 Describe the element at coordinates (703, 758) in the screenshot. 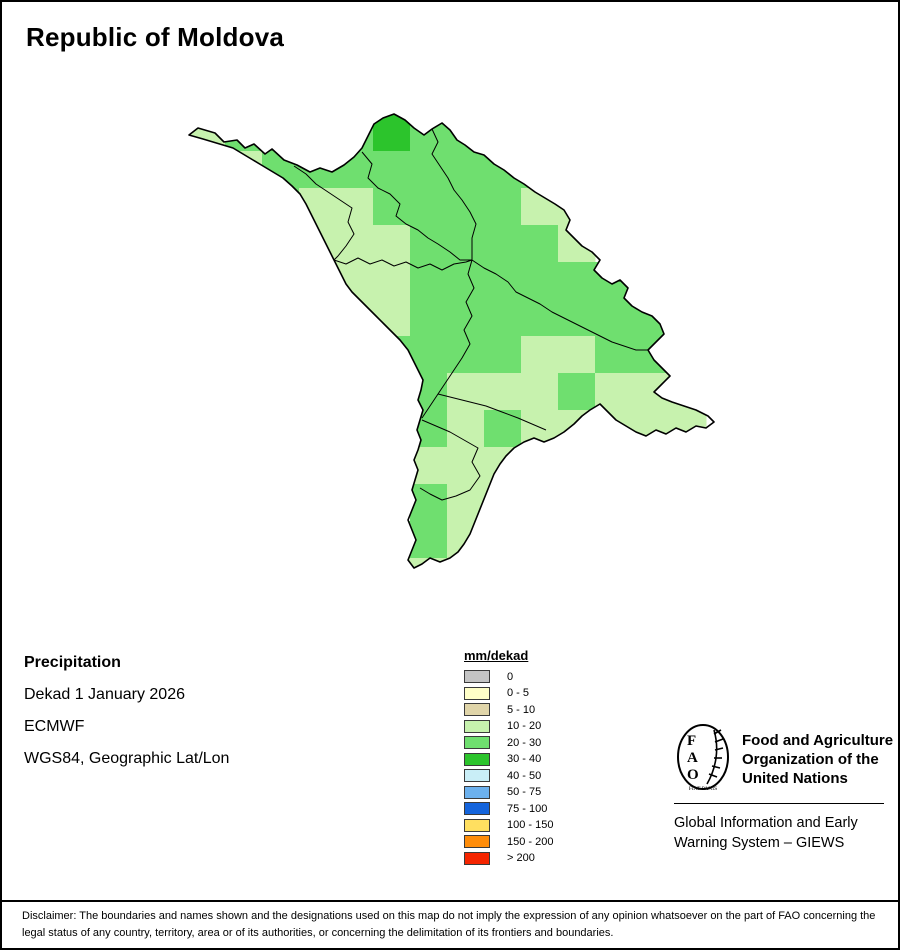

I see `fao-logo: F A O FIAT PANIS` at that location.